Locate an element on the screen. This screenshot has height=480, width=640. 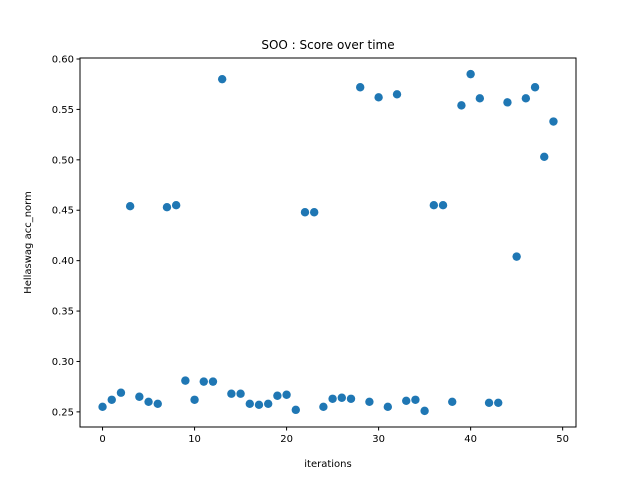
x-tick-label: 40 is located at coordinates (470, 439).